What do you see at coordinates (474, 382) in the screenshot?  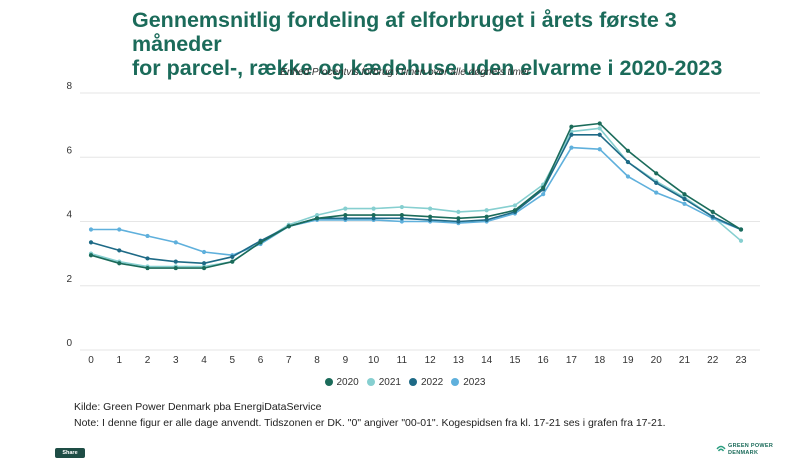 I see `legend-label: 2023` at bounding box center [474, 382].